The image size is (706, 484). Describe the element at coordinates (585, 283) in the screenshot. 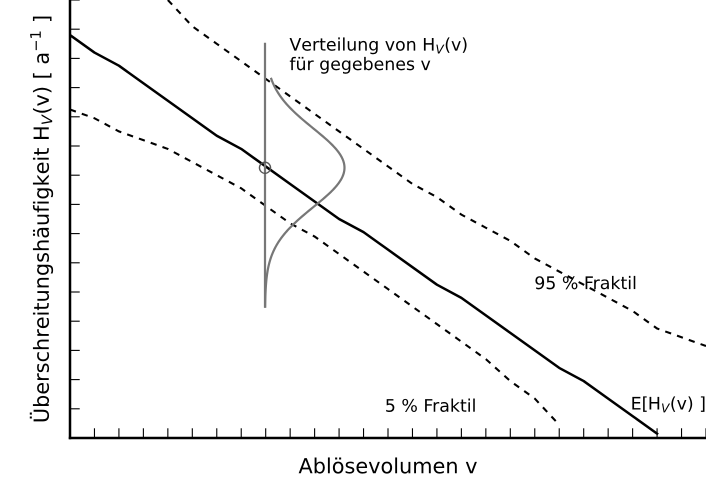

I see `series-label: 95 % Fraktil` at that location.